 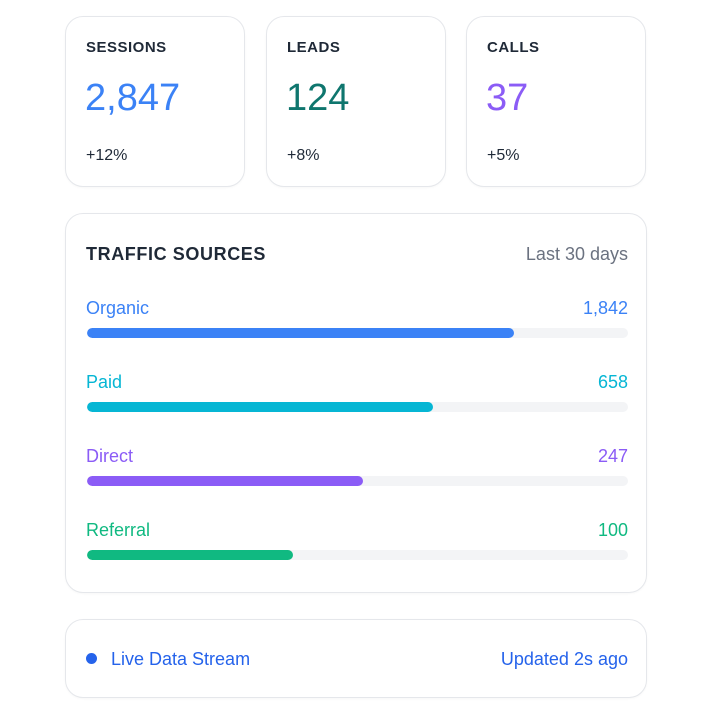 What do you see at coordinates (303, 155) in the screenshot?
I see `stat-delta: +8%` at bounding box center [303, 155].